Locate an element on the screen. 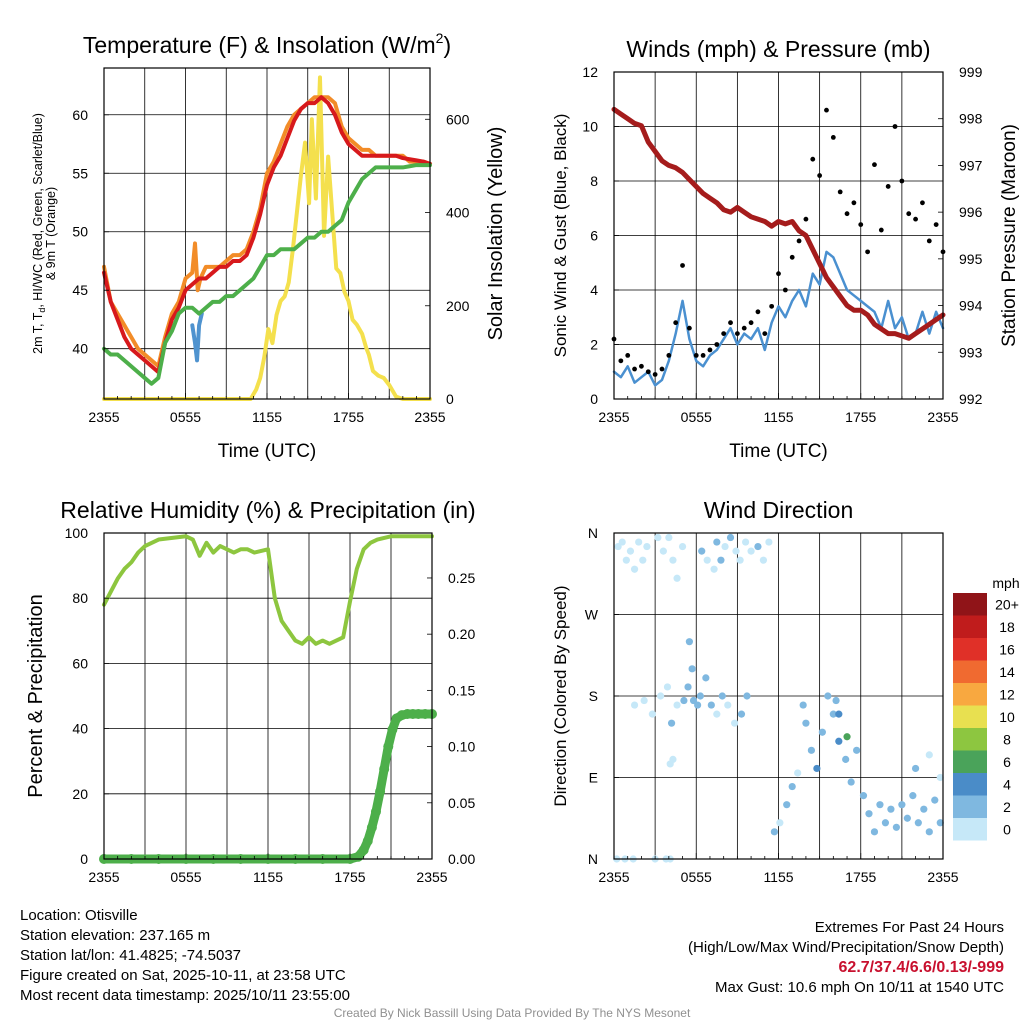 This screenshot has width=1024, height=1024. location-text: Location: Otisville is located at coordinates (79, 915).